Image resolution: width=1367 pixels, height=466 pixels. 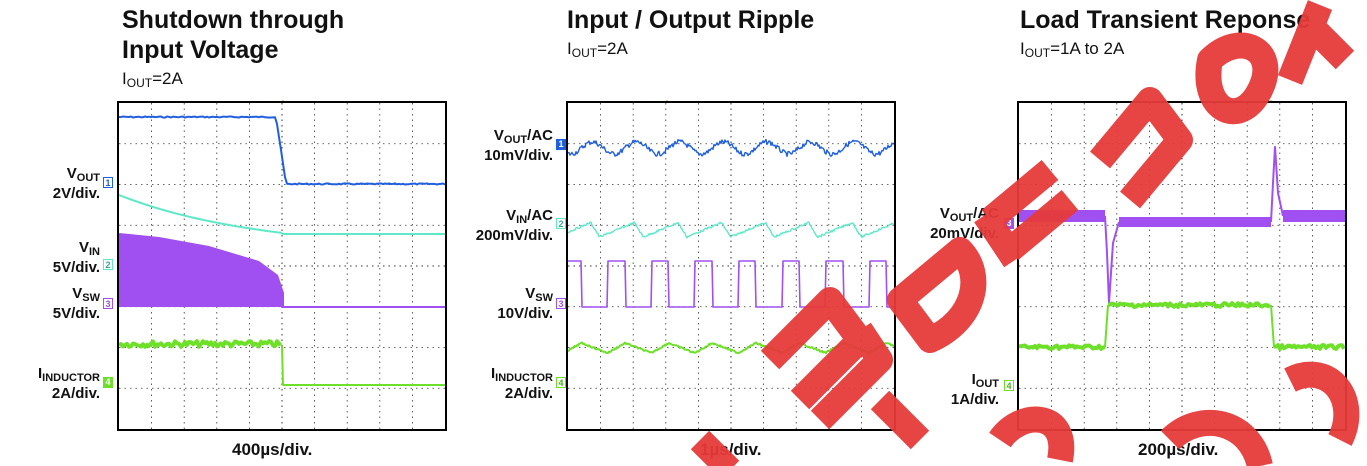 What do you see at coordinates (108, 264) in the screenshot?
I see `chart1-marker-2: 2` at bounding box center [108, 264].